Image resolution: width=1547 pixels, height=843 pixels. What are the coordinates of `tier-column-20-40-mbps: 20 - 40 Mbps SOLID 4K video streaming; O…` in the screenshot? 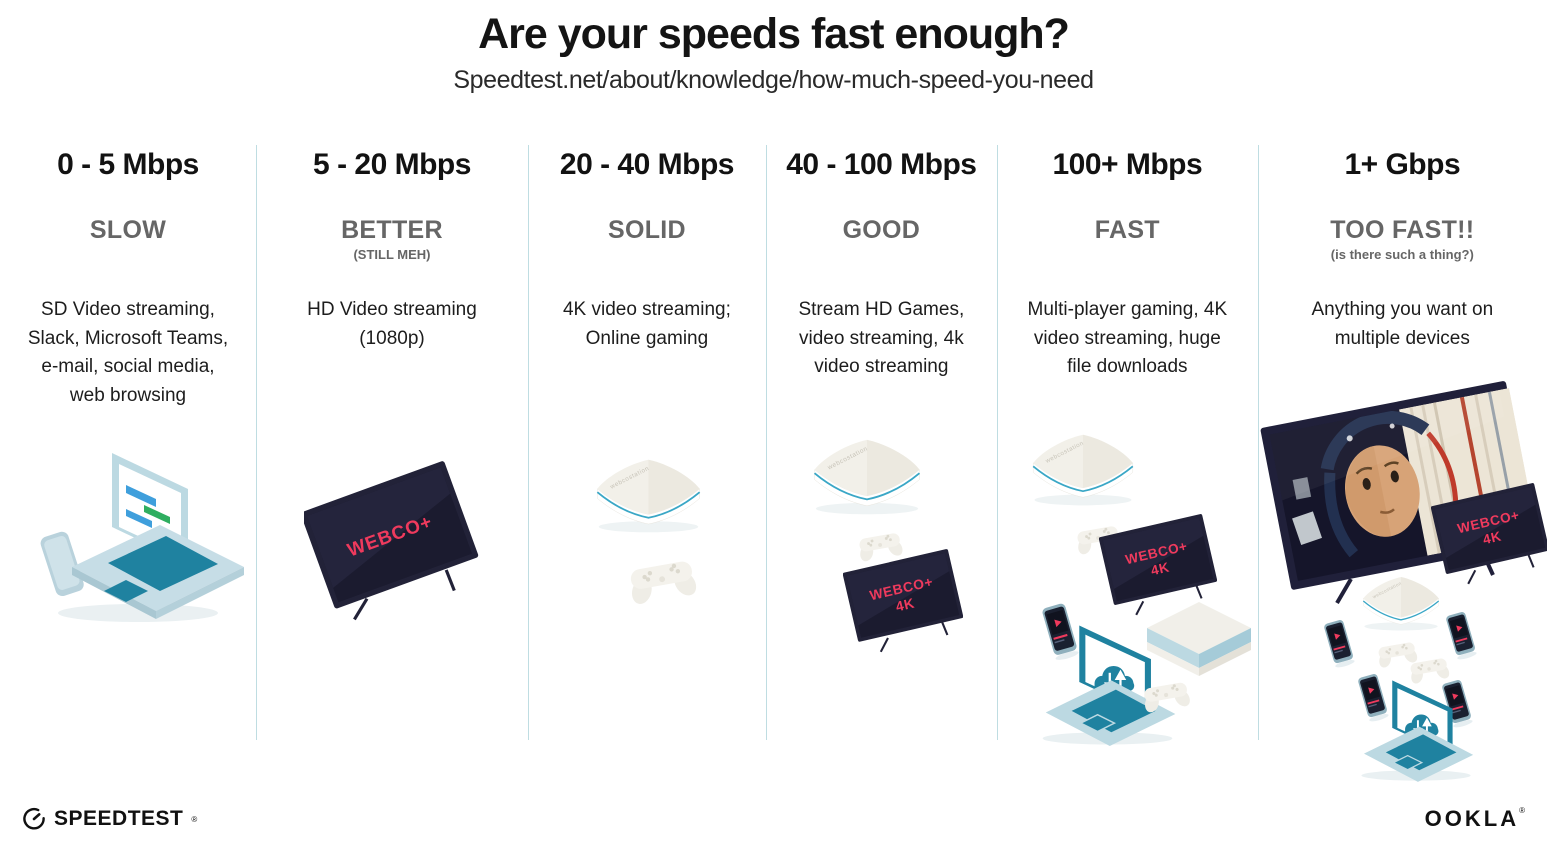 It's located at (646, 450).